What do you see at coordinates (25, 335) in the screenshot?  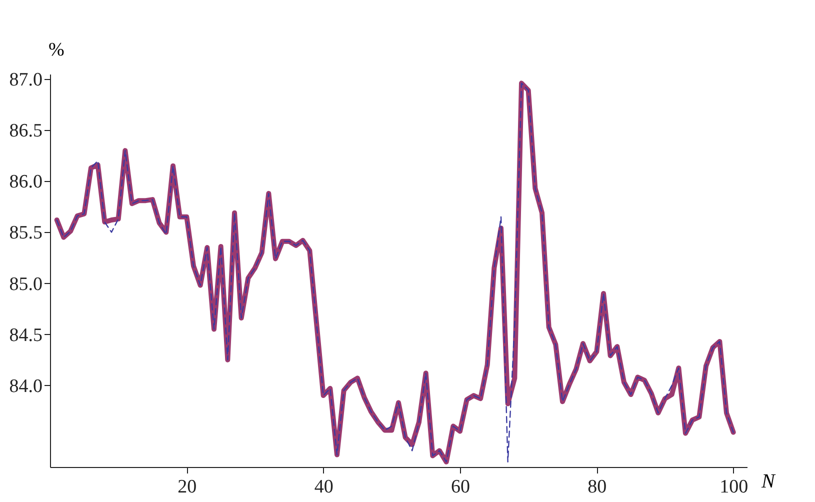 I see `y-tick-label: 84.5` at bounding box center [25, 335].